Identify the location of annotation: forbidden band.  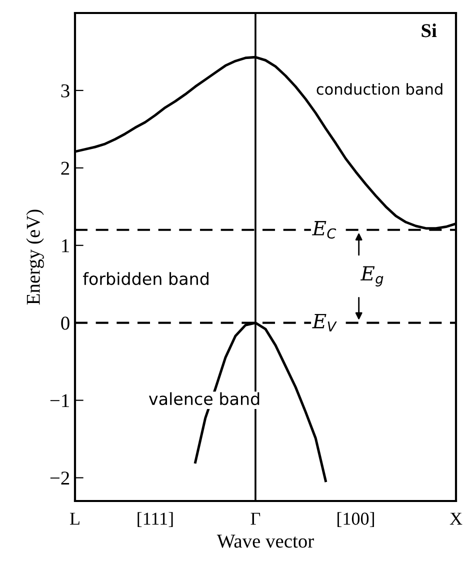
(145, 279).